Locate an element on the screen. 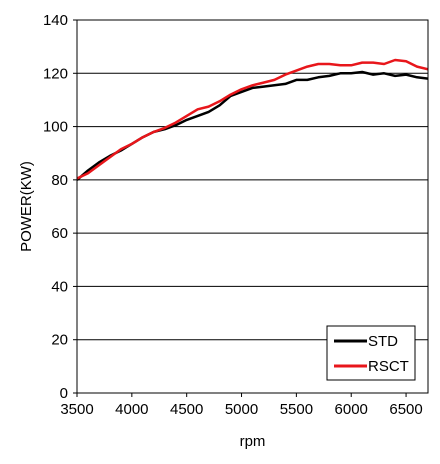 Image resolution: width=440 pixels, height=464 pixels. y-tick-labels: 0 20 40 60 80 100 120 140 is located at coordinates (60, 207).